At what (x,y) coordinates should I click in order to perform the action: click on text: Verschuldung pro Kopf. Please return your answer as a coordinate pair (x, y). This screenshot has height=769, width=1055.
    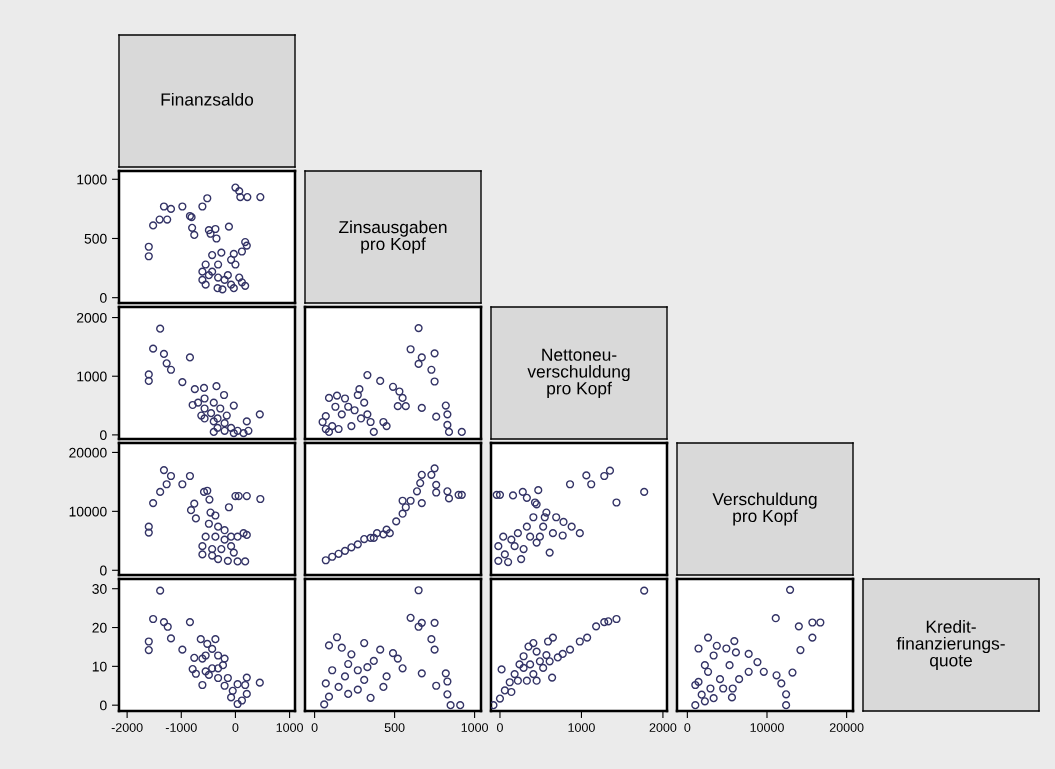
    Looking at the image, I should click on (764, 509).